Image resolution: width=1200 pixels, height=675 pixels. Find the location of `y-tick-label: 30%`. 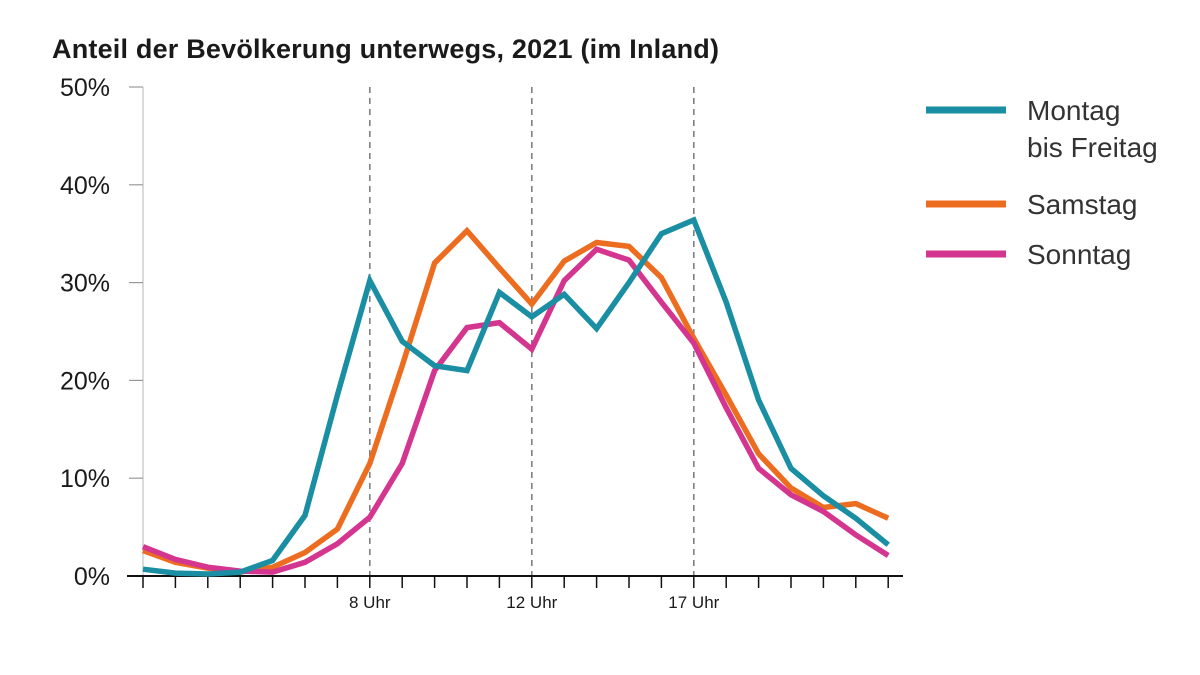

y-tick-label: 30% is located at coordinates (85, 284).